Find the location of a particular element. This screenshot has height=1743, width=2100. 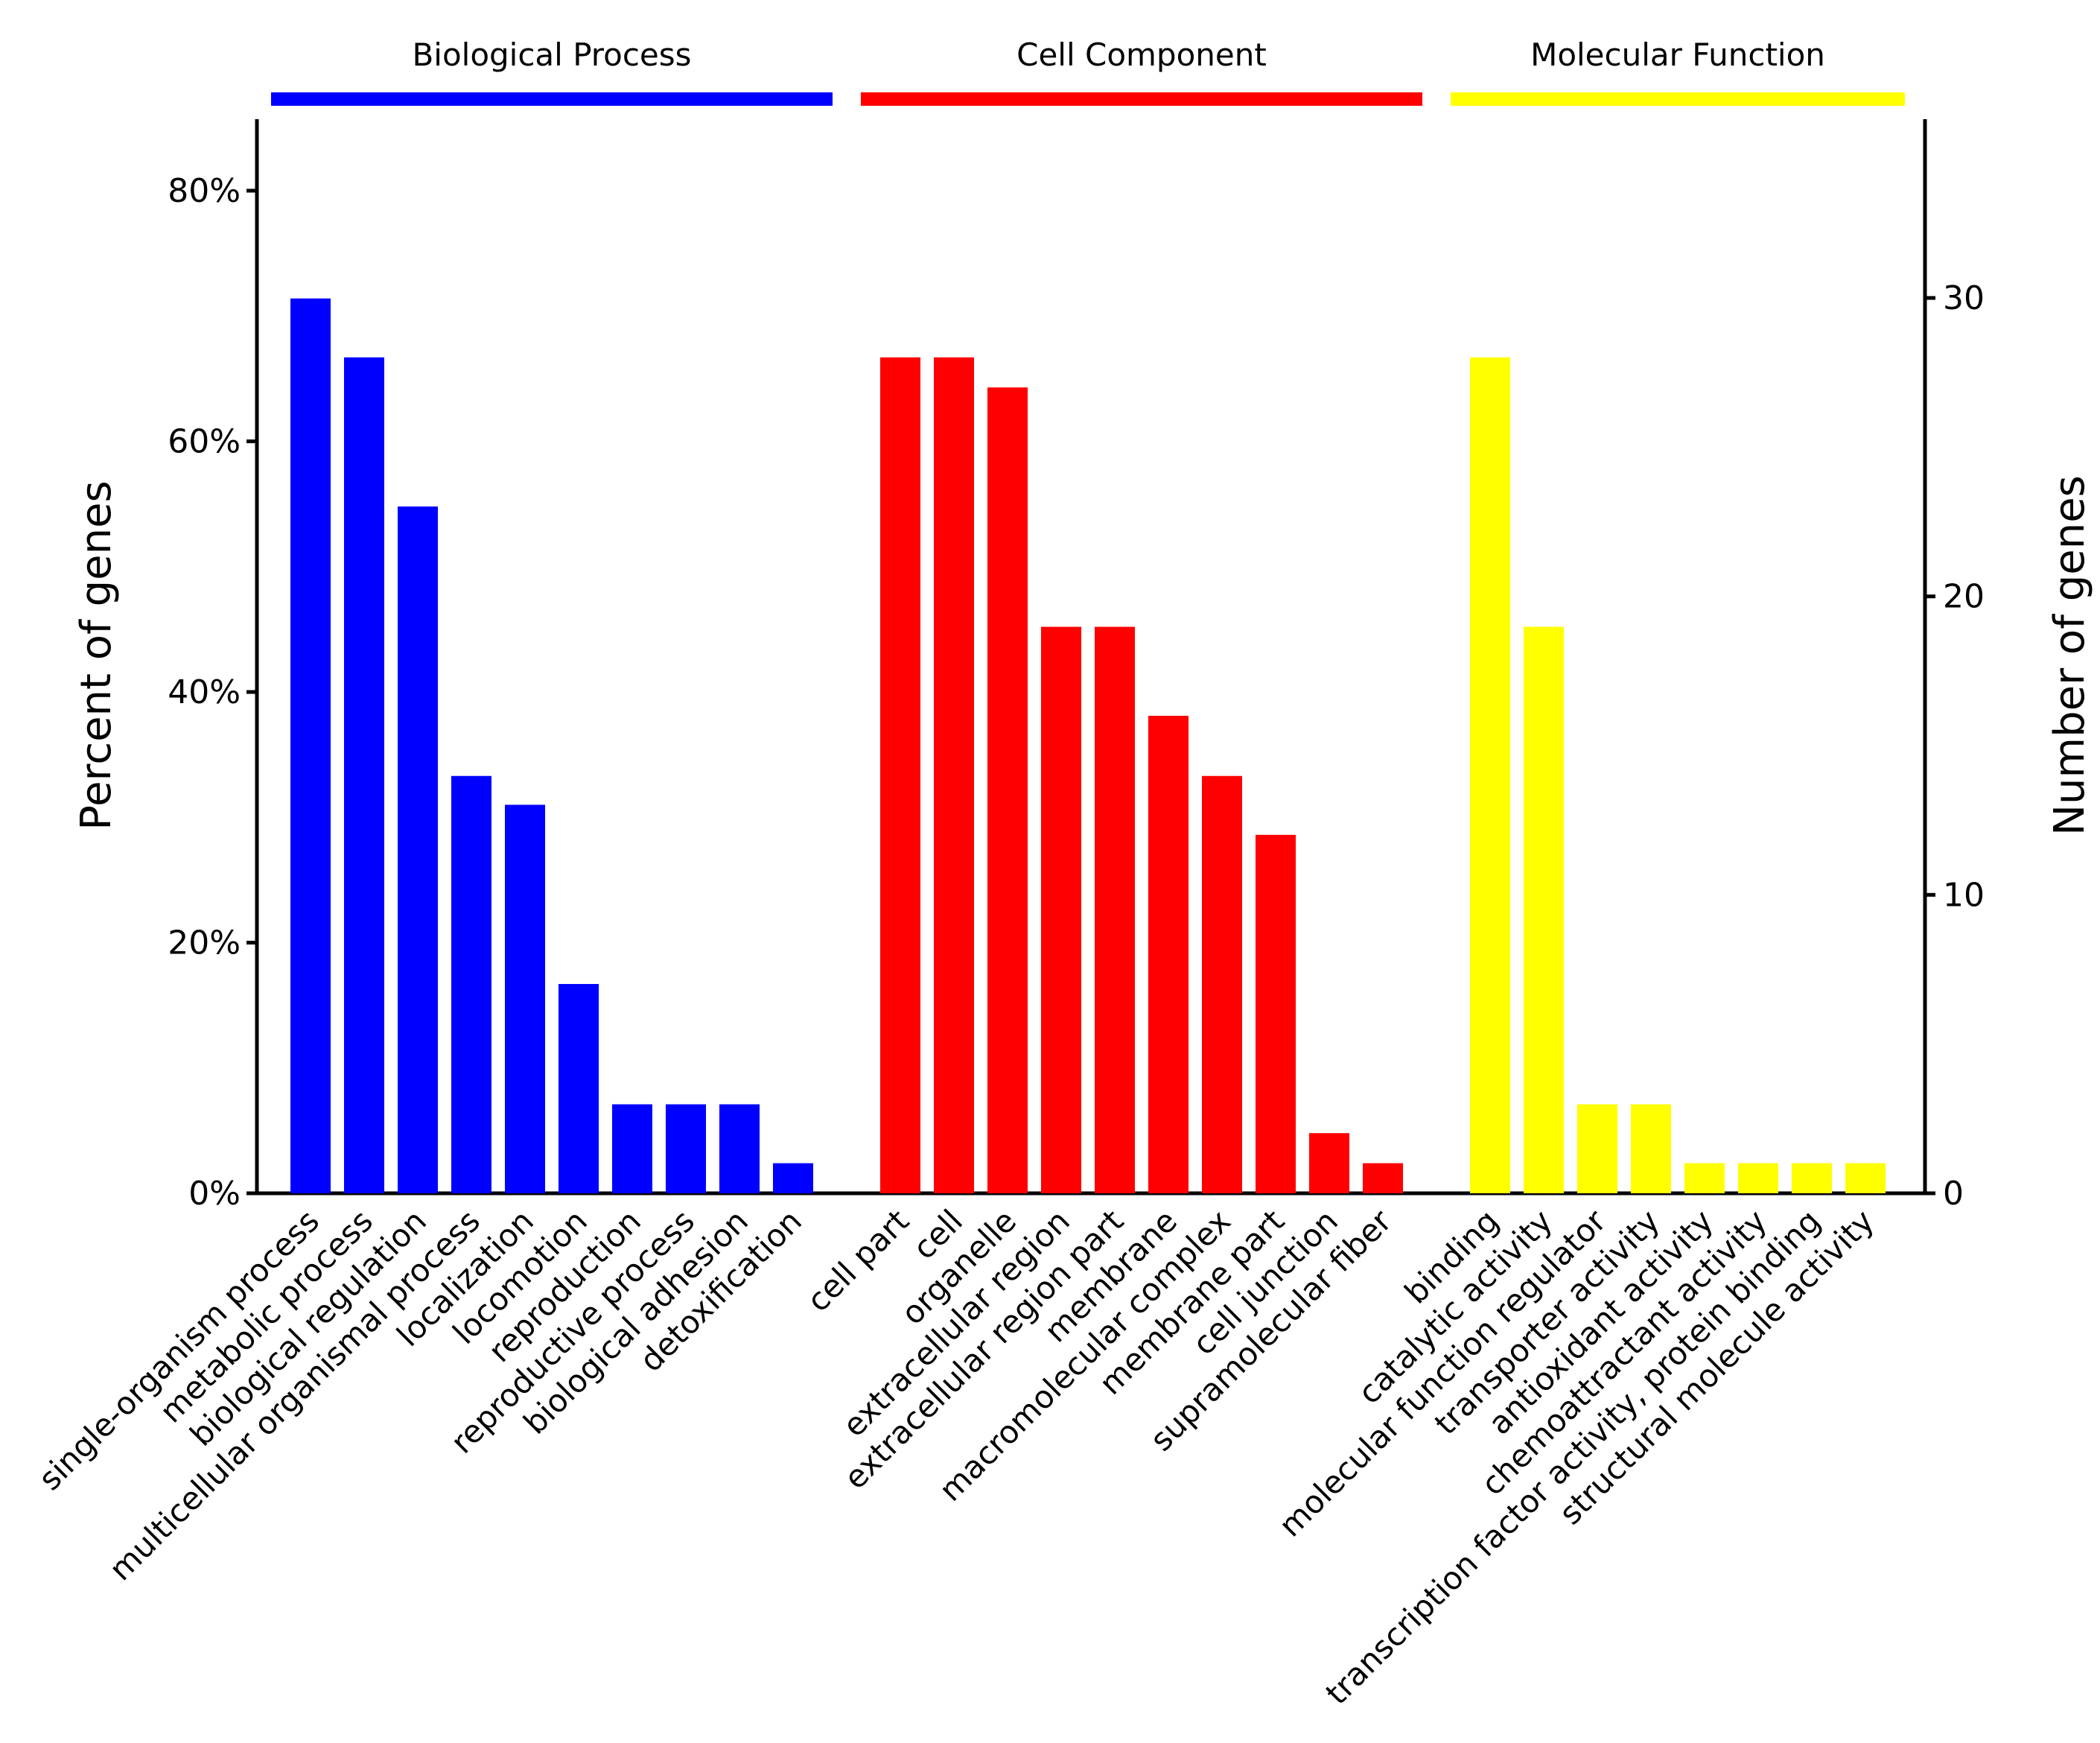

left-tick-label: 40% is located at coordinates (204, 692).